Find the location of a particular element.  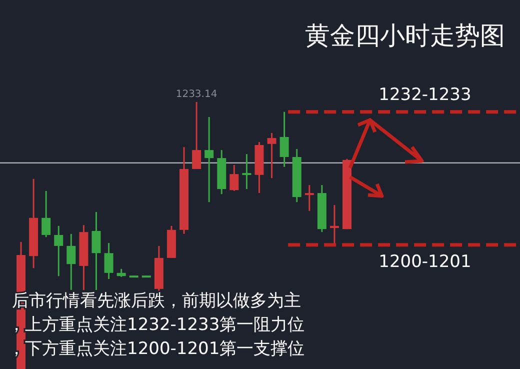

text: 1233.14 is located at coordinates (197, 94).